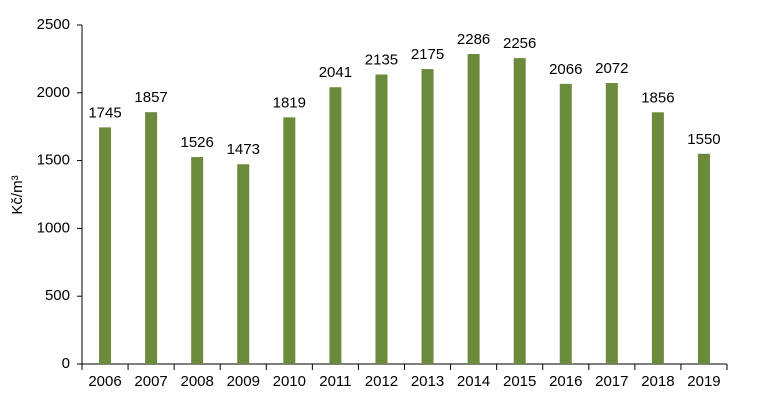 The image size is (760, 415). What do you see at coordinates (335, 381) in the screenshot?
I see `x-tick-label: 2011` at bounding box center [335, 381].